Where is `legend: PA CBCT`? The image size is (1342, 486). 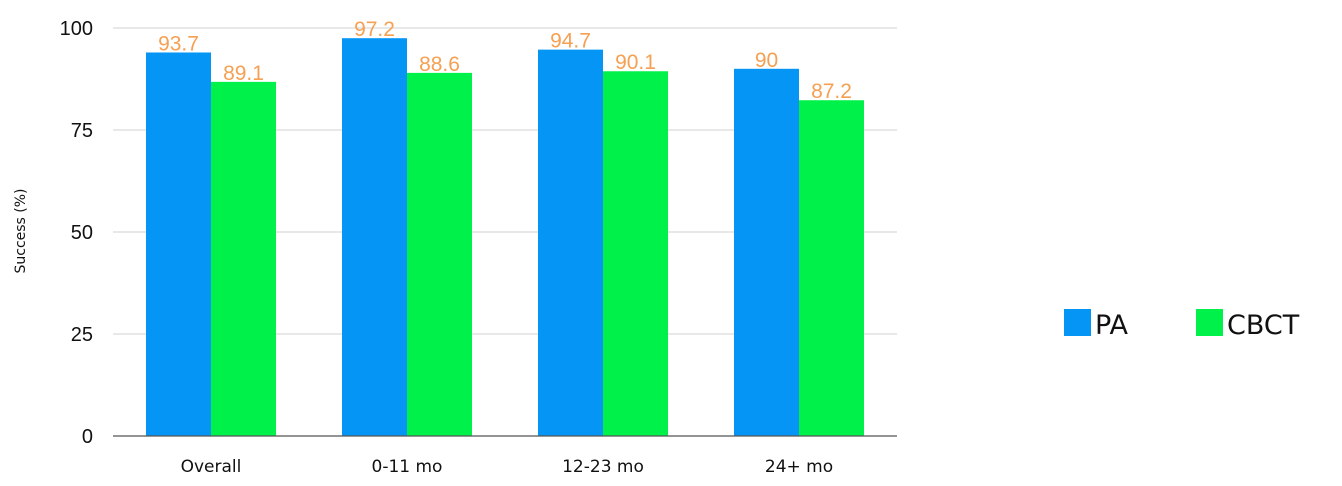
legend: PA CBCT is located at coordinates (1182, 325).